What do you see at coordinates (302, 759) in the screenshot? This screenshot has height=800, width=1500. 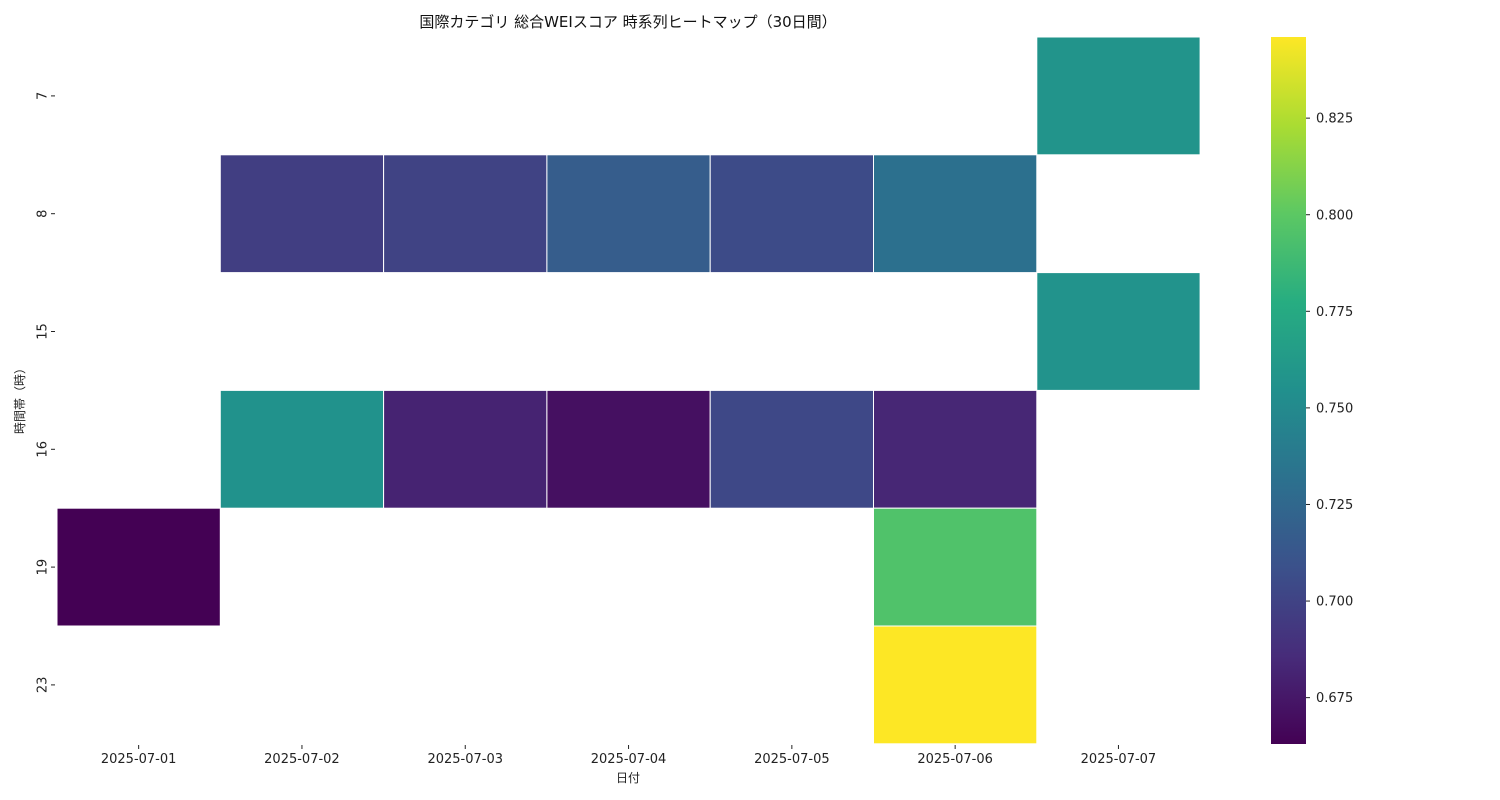 I see `x-tick-label: 2025-07-02` at bounding box center [302, 759].